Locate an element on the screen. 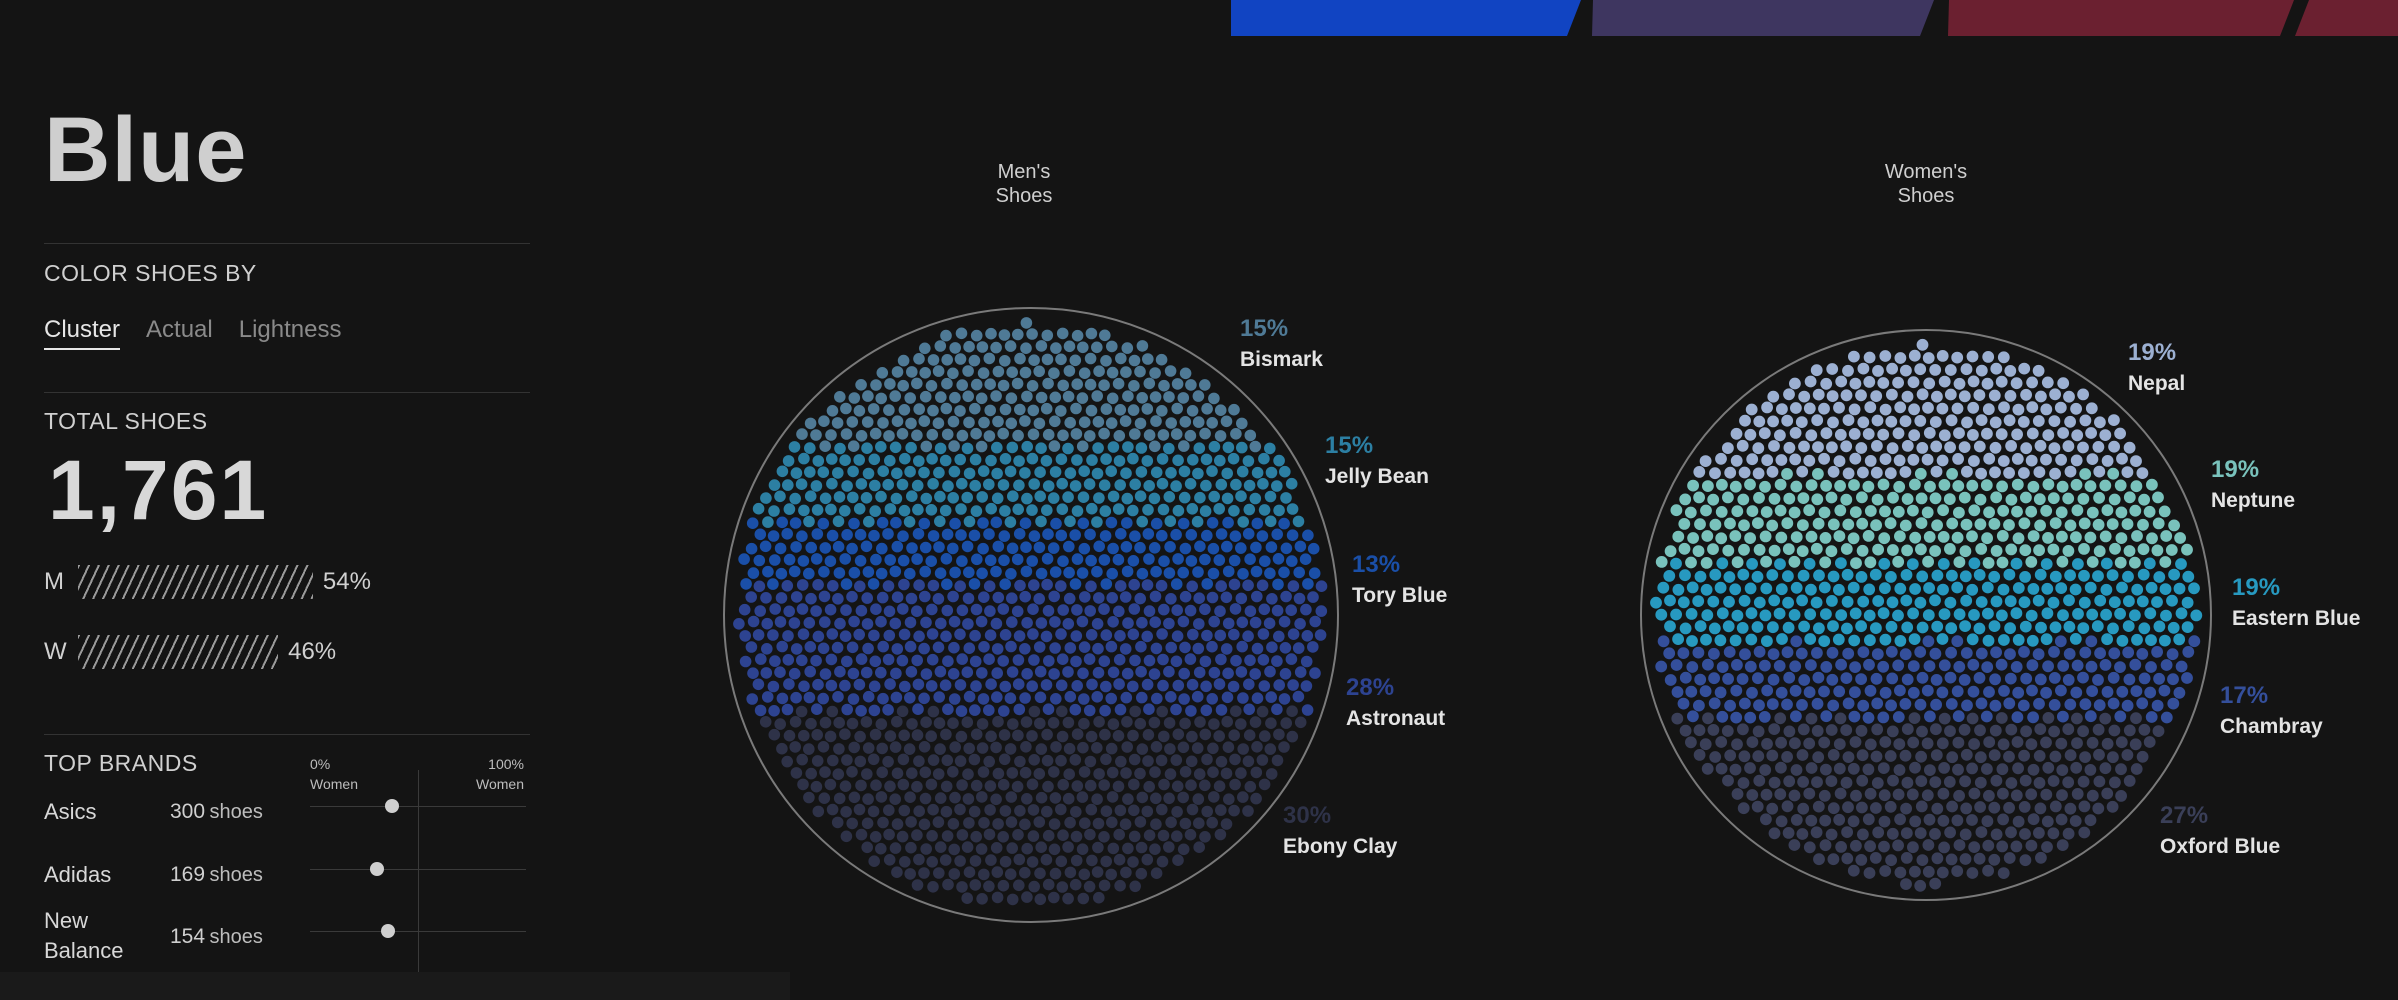  palette-tabs-svg is located at coordinates (1814, 18).